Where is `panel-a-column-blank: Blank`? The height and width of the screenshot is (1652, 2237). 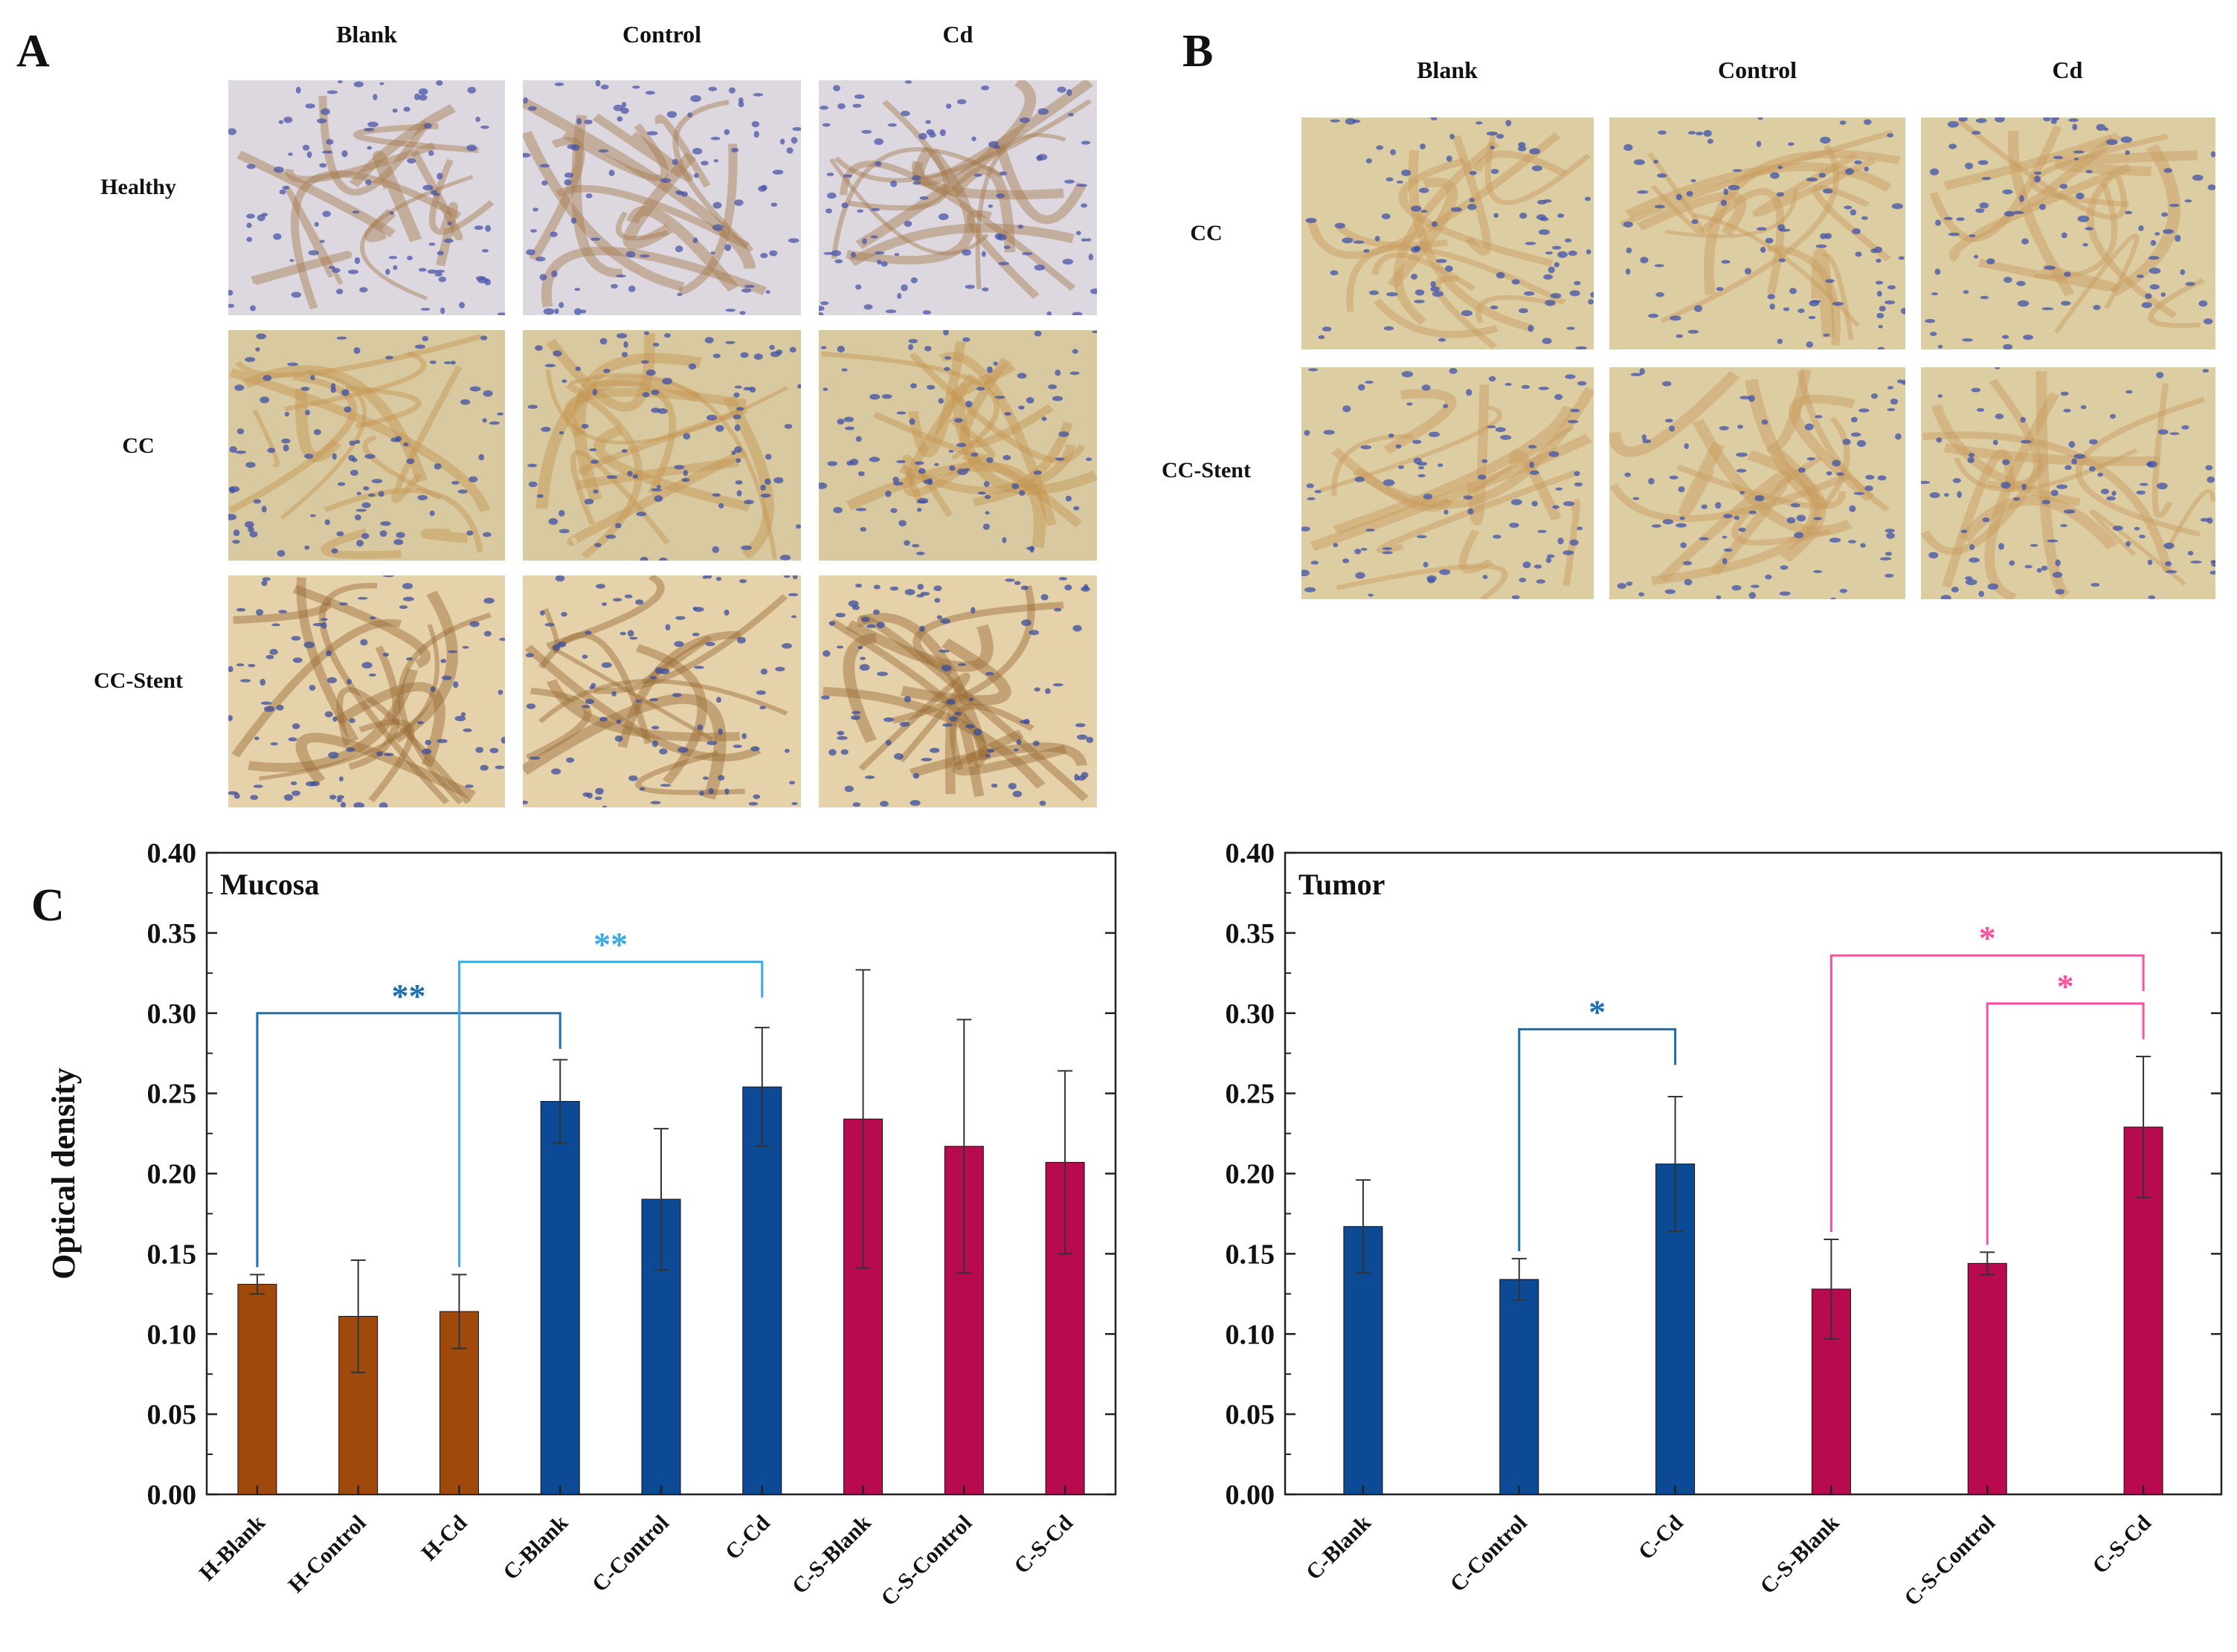 panel-a-column-blank: Blank is located at coordinates (366, 34).